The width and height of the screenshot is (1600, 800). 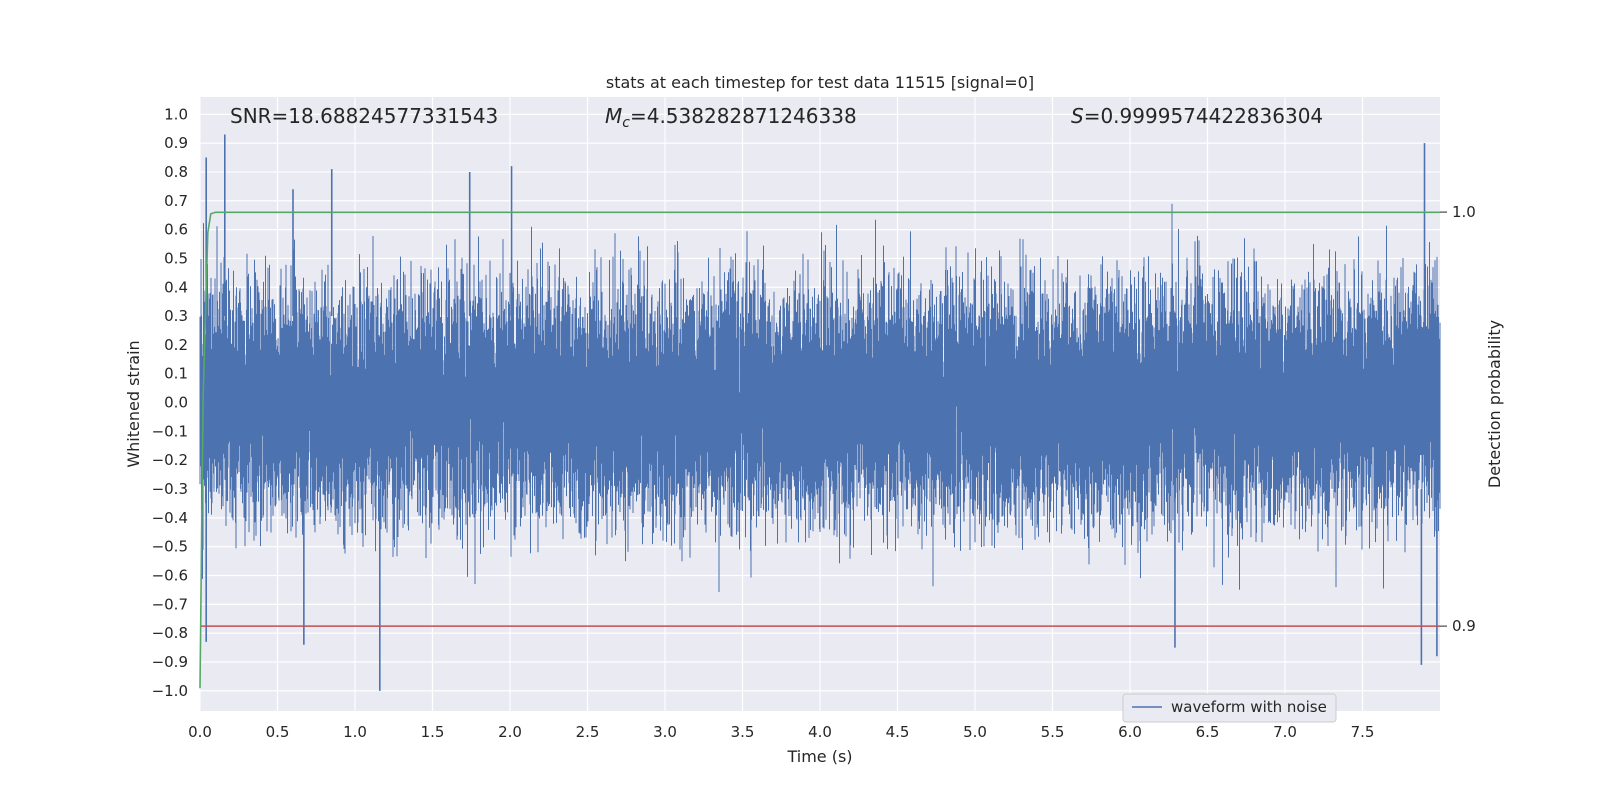 What do you see at coordinates (176, 258) in the screenshot?
I see `y-tick-label: 0.5` at bounding box center [176, 258].